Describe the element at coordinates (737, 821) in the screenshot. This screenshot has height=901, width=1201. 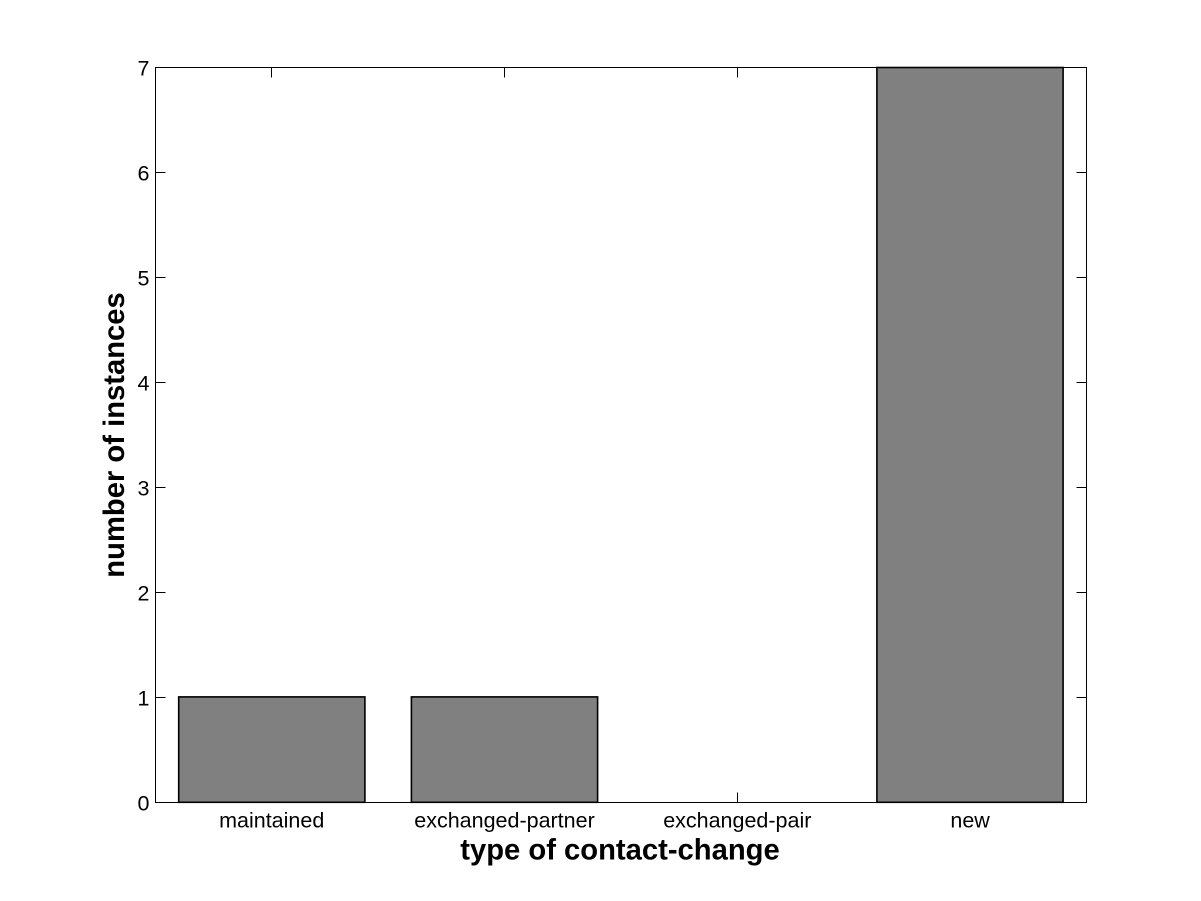
I see `svg-text: exchanged-pair` at that location.